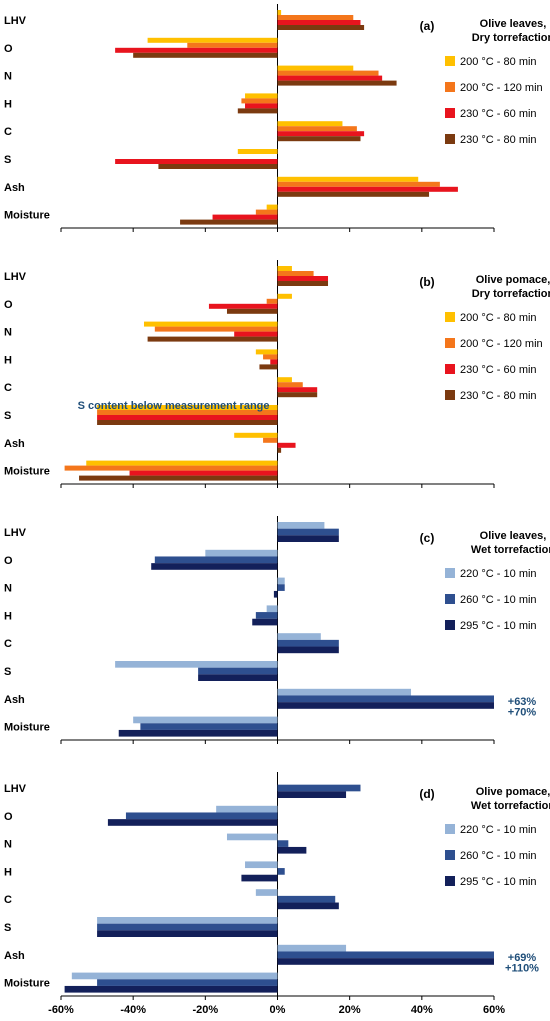 This screenshot has height=1021, width=550. What do you see at coordinates (501, 344) in the screenshot?
I see `legend-entry: 200 °C - 120 min` at bounding box center [501, 344].